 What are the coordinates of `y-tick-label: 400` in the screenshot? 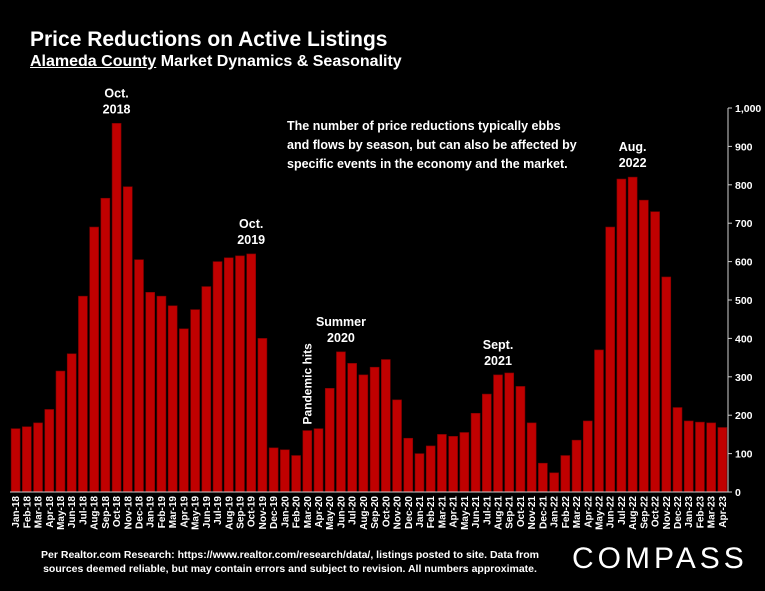 It's located at (744, 339).